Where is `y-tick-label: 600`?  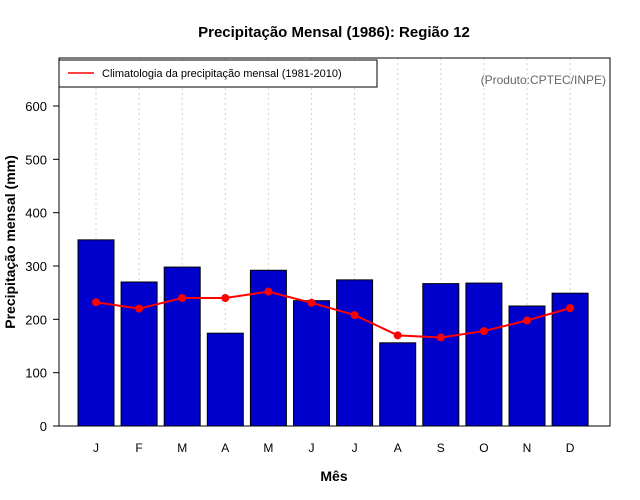
y-tick-label: 600 is located at coordinates (36, 106).